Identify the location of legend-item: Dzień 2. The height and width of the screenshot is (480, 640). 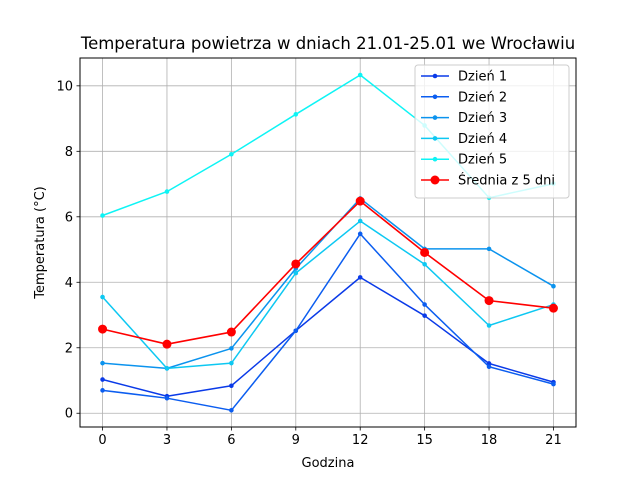
(464, 97).